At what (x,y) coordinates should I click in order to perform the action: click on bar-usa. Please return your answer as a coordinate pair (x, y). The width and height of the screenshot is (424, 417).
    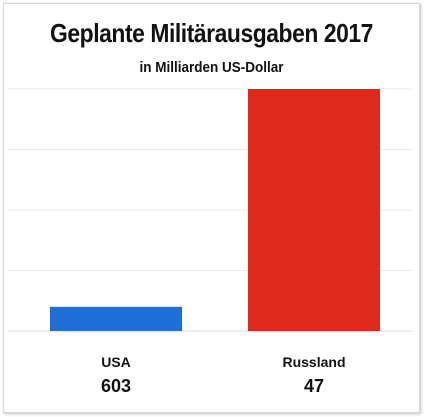
    Looking at the image, I should click on (116, 318).